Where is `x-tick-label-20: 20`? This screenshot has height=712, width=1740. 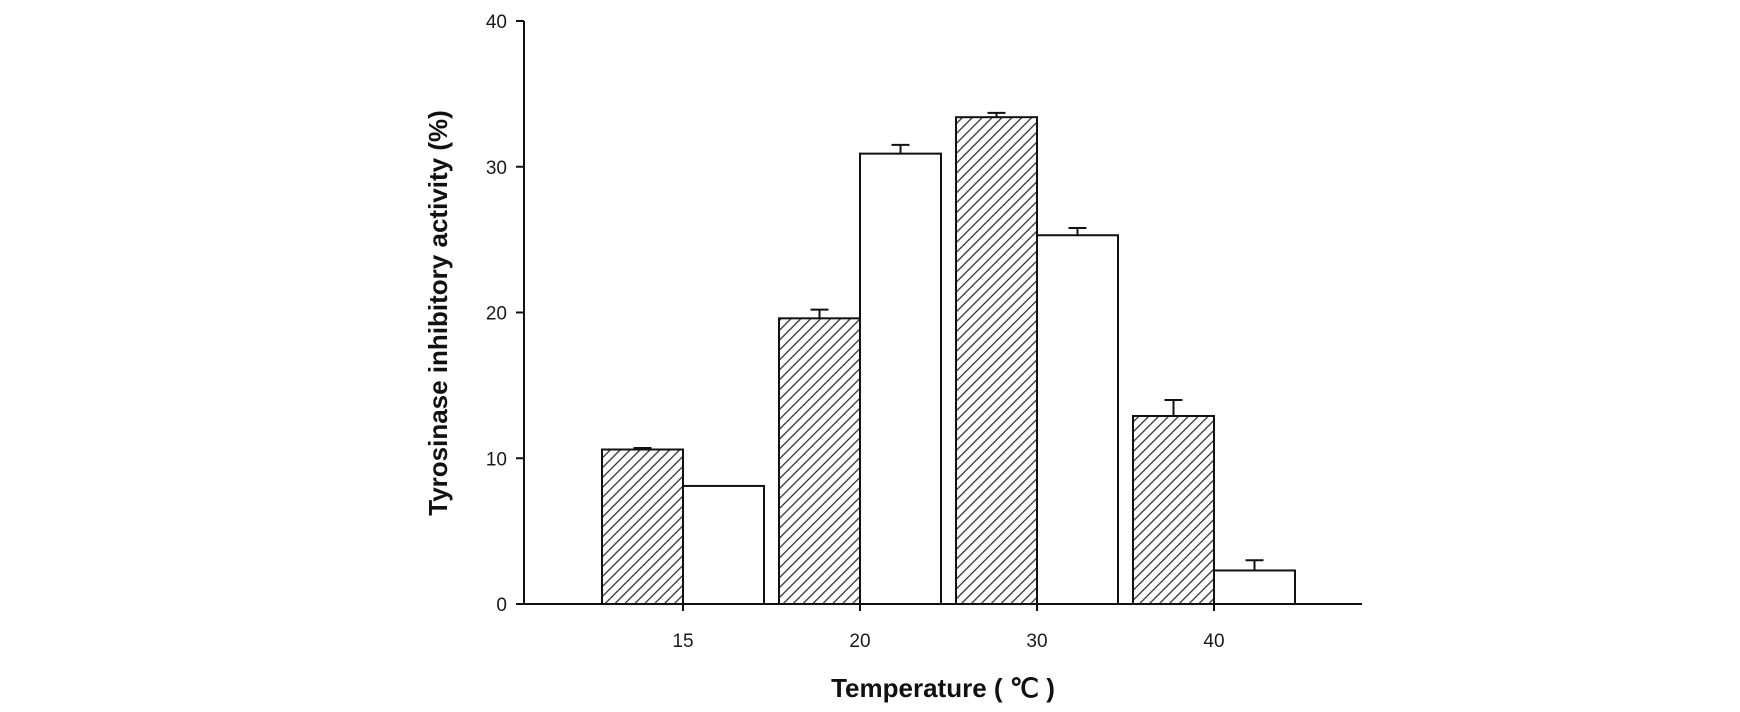
x-tick-label-20: 20 is located at coordinates (859, 641).